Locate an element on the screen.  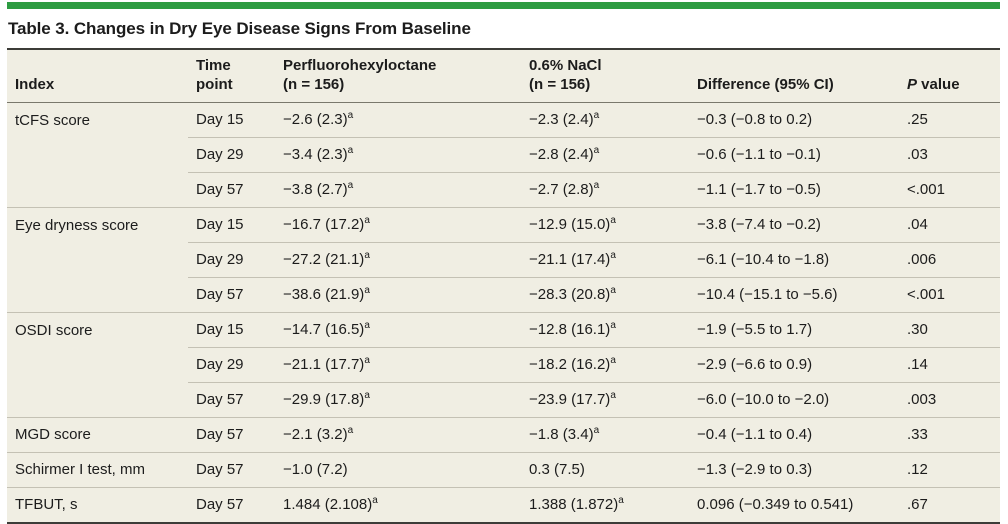
difference-cell: 0.096 (−0.349 to 0.541) is located at coordinates (794, 505).